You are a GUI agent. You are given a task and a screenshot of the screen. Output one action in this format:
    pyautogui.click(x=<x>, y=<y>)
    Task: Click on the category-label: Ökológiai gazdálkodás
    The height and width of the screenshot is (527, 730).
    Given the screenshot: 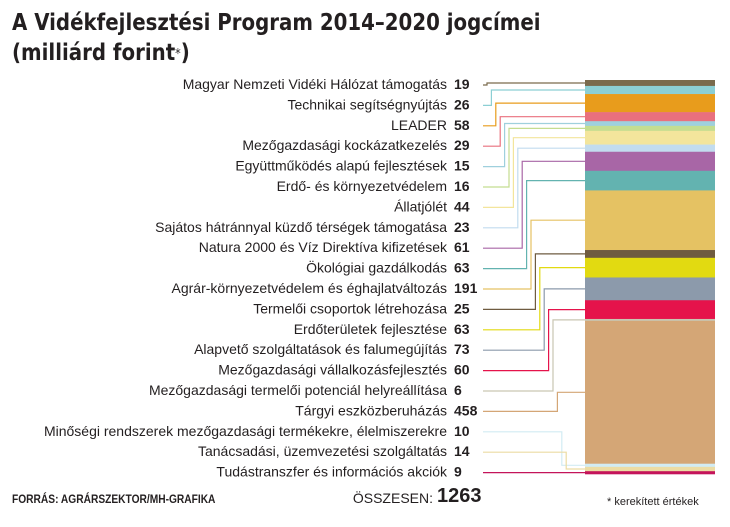 What is the action you would take?
    pyautogui.click(x=376, y=267)
    